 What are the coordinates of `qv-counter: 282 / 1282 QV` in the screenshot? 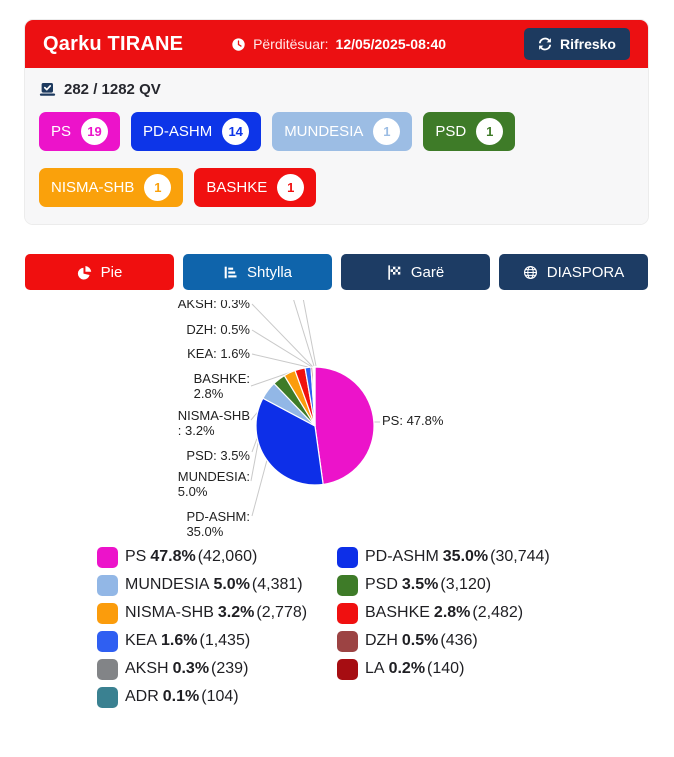 It's located at (336, 89).